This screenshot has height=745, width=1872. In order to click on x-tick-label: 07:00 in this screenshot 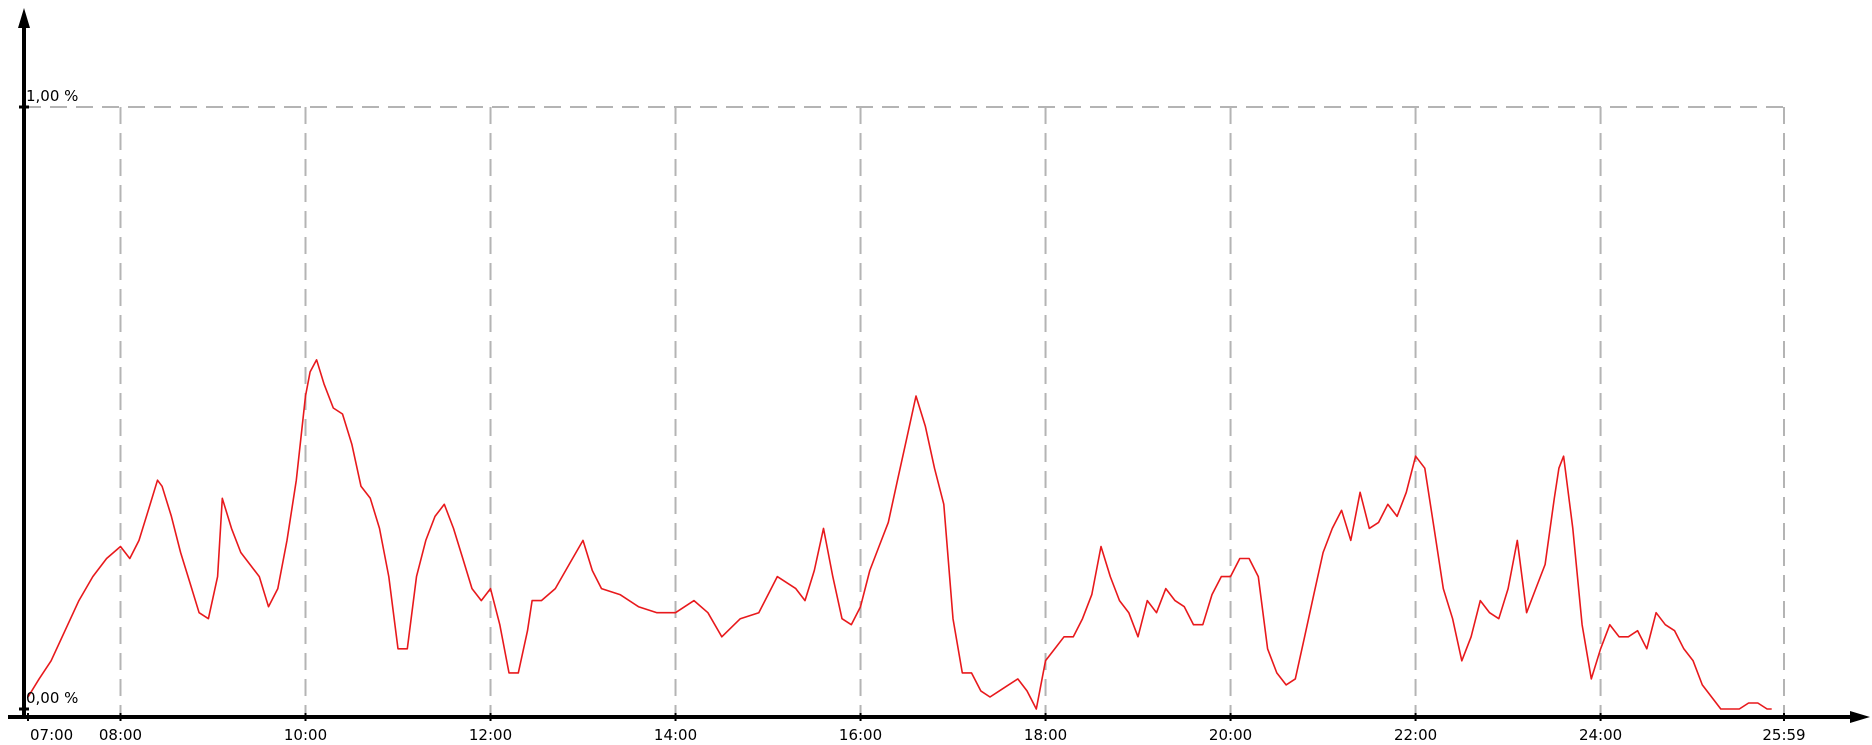, I will do `click(51, 735)`.